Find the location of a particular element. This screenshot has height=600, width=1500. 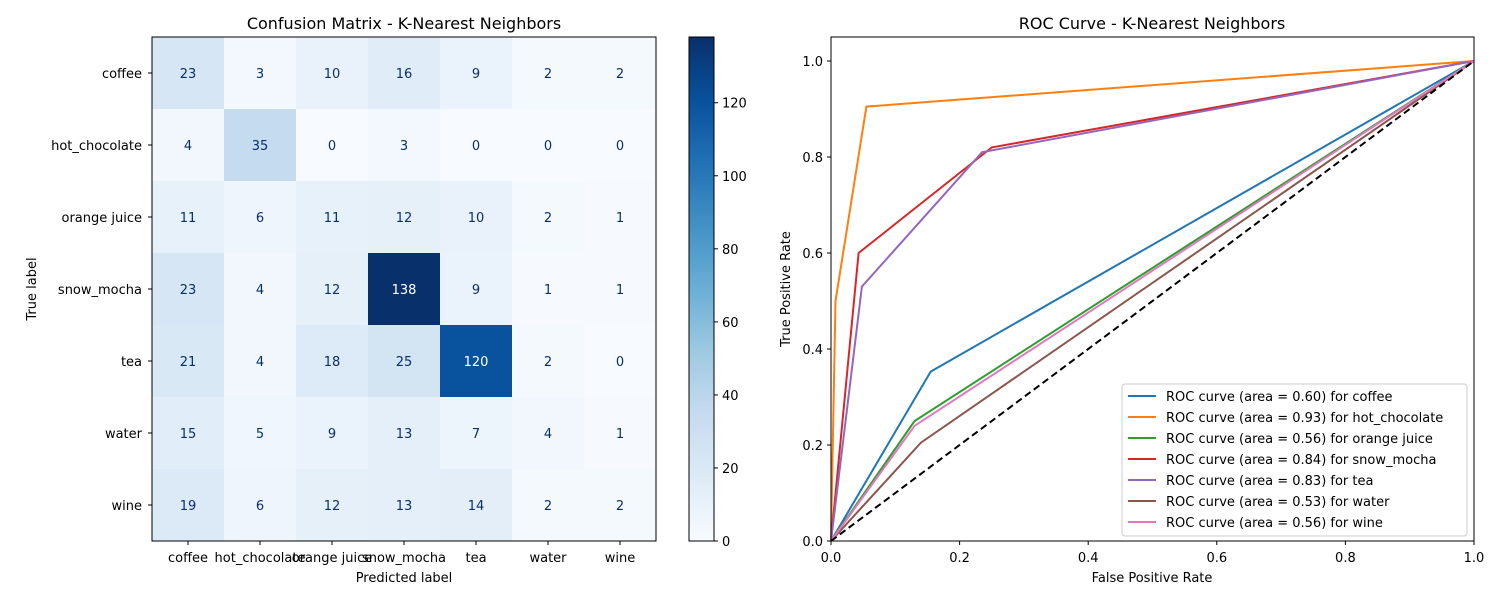

colorbar-tick-label: 60 is located at coordinates (730, 323).